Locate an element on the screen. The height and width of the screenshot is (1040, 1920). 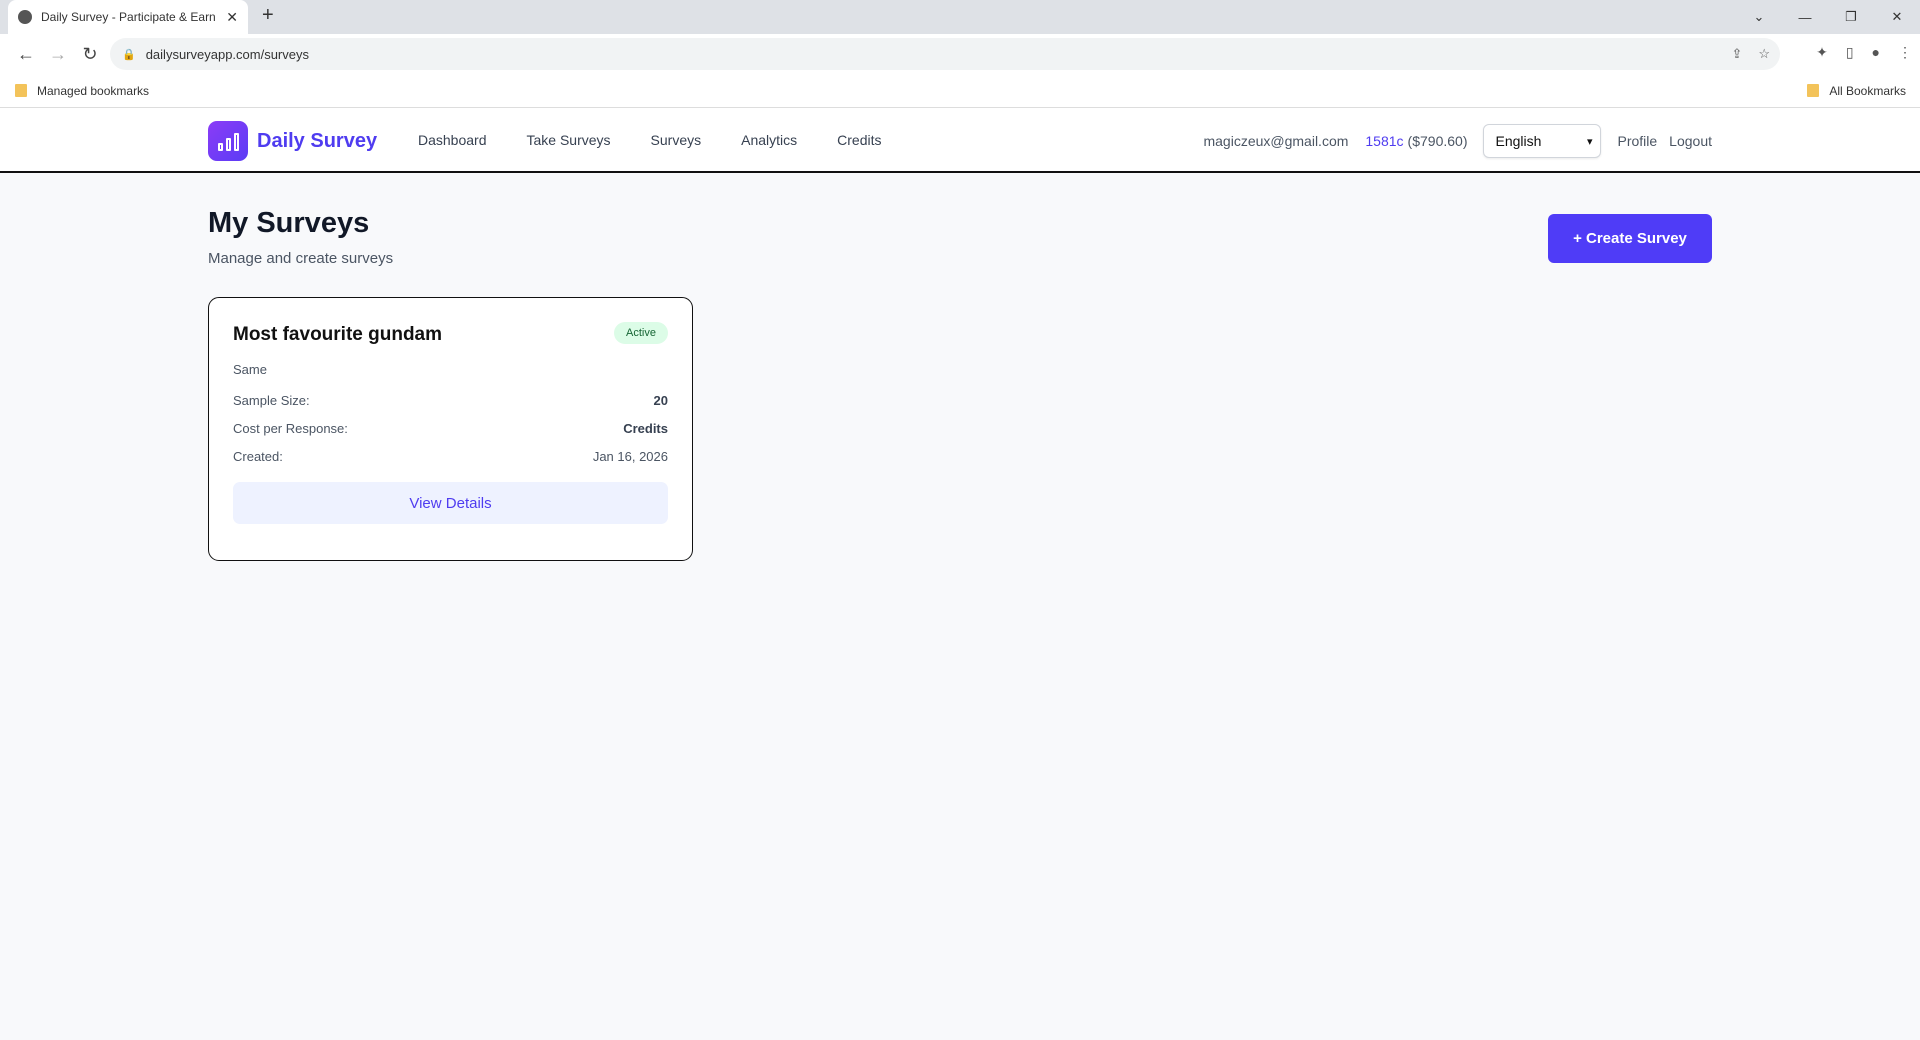
extensions-icon: ✦ is located at coordinates (1822, 52).